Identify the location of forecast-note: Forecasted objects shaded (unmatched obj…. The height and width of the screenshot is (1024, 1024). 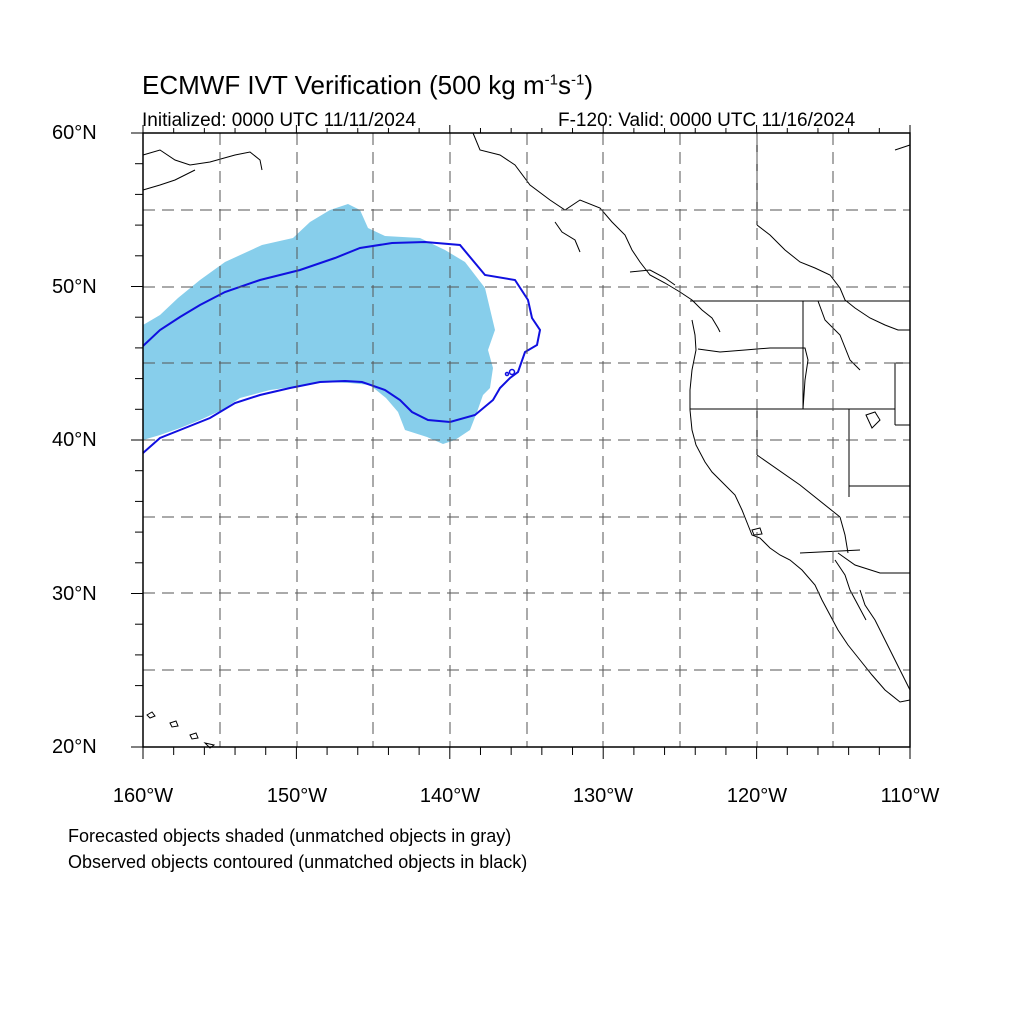
(290, 836).